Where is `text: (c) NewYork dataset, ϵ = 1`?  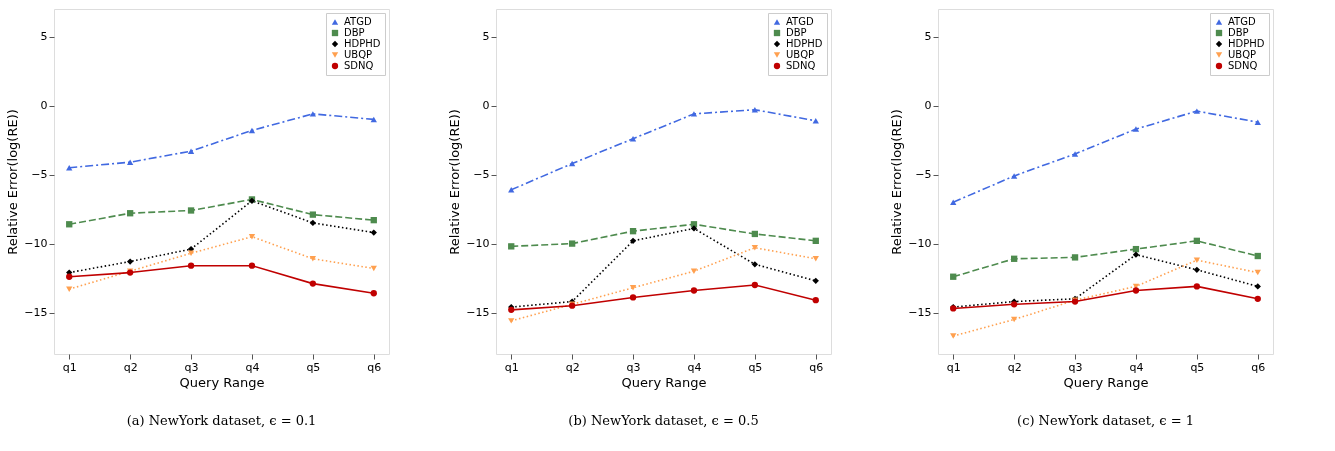
text: (c) NewYork dataset, ϵ = 1 is located at coordinates (1105, 420).